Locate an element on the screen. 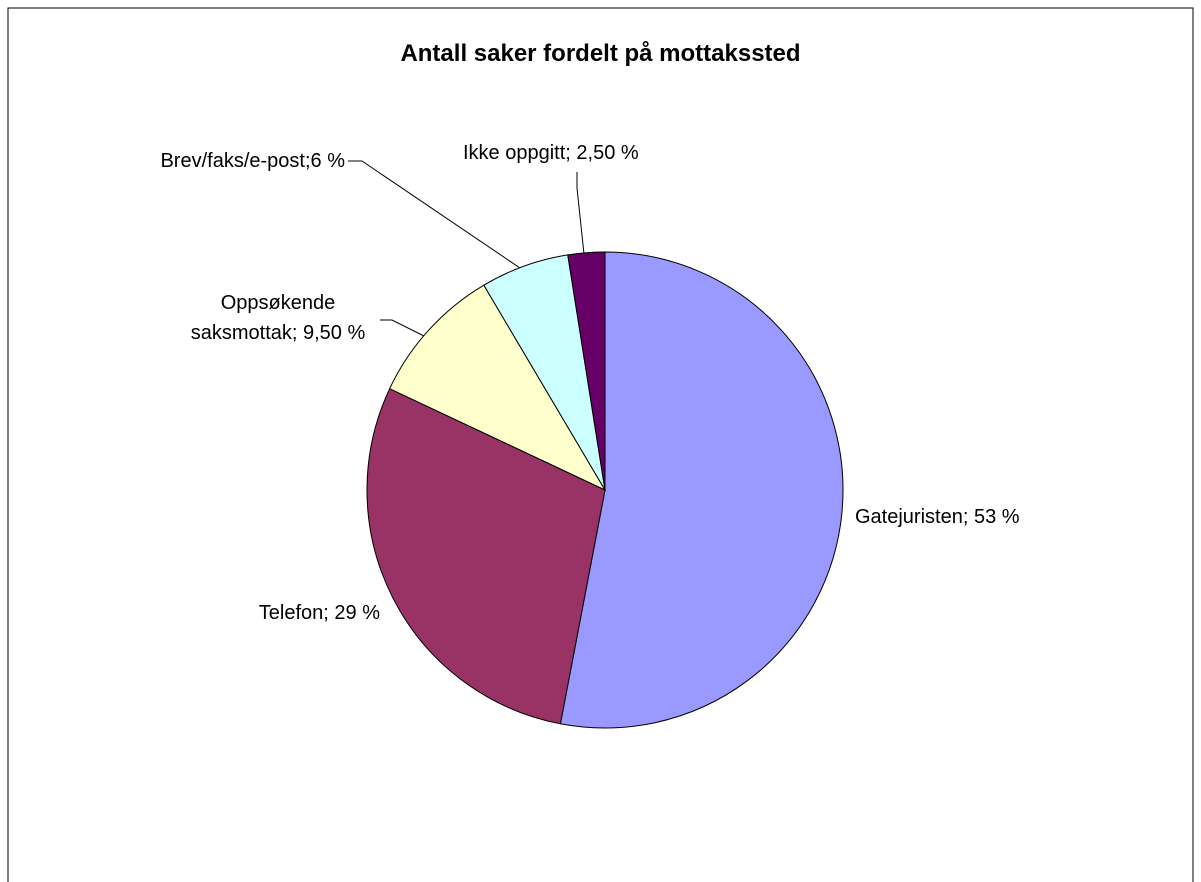 This screenshot has width=1201, height=882. data-label: Telefon; 29 % is located at coordinates (319, 613).